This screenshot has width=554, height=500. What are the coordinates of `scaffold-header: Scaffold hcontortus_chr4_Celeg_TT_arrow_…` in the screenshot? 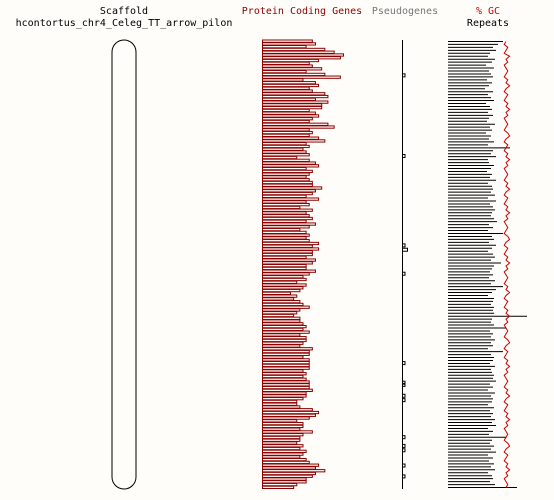 It's located at (124, 18).